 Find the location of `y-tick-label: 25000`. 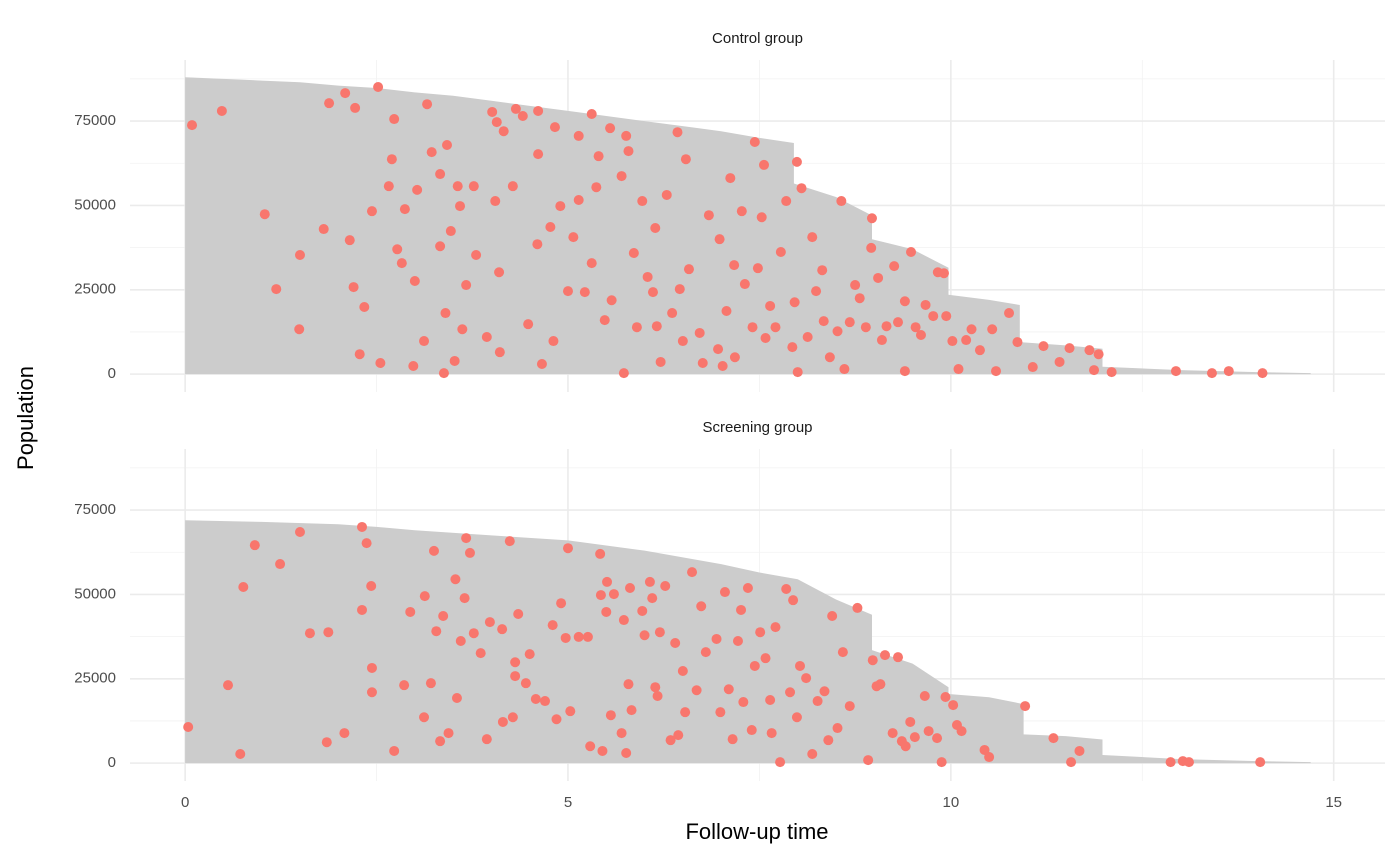

y-tick-label: 25000 is located at coordinates (95, 289).